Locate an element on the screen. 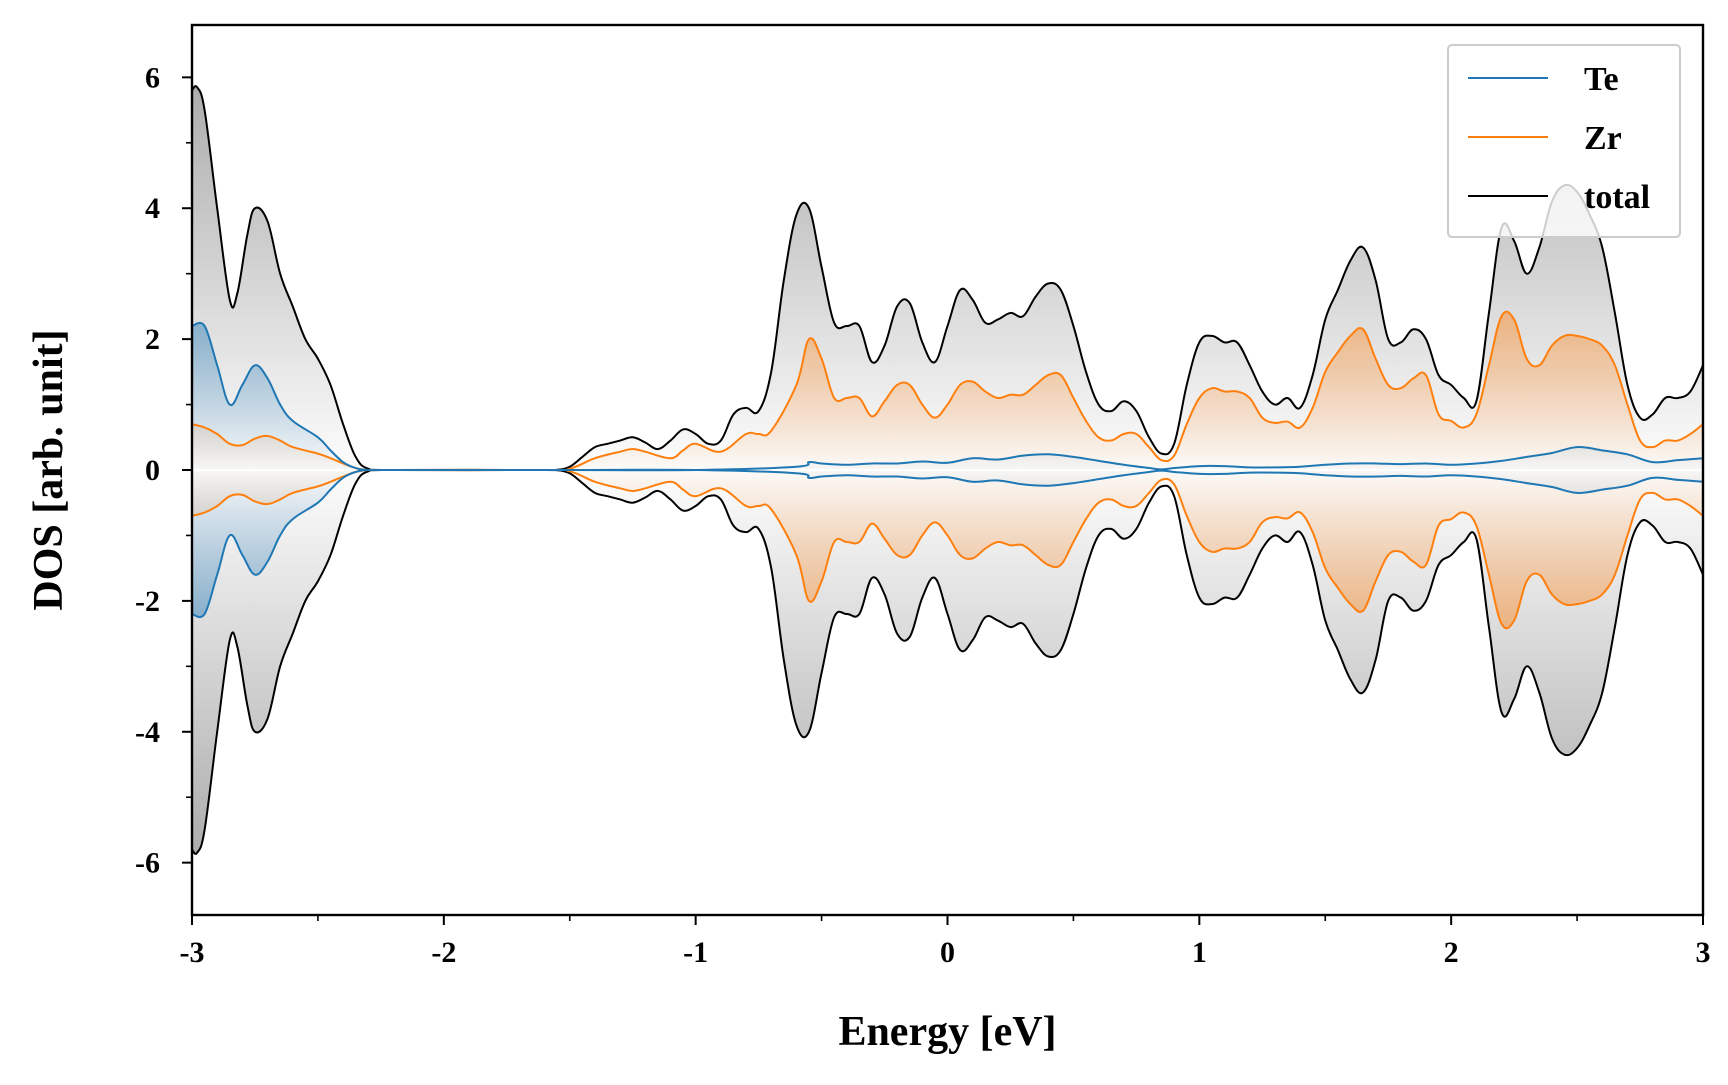 This screenshot has width=1728, height=1085. x-tick-label: 1 is located at coordinates (1199, 952).